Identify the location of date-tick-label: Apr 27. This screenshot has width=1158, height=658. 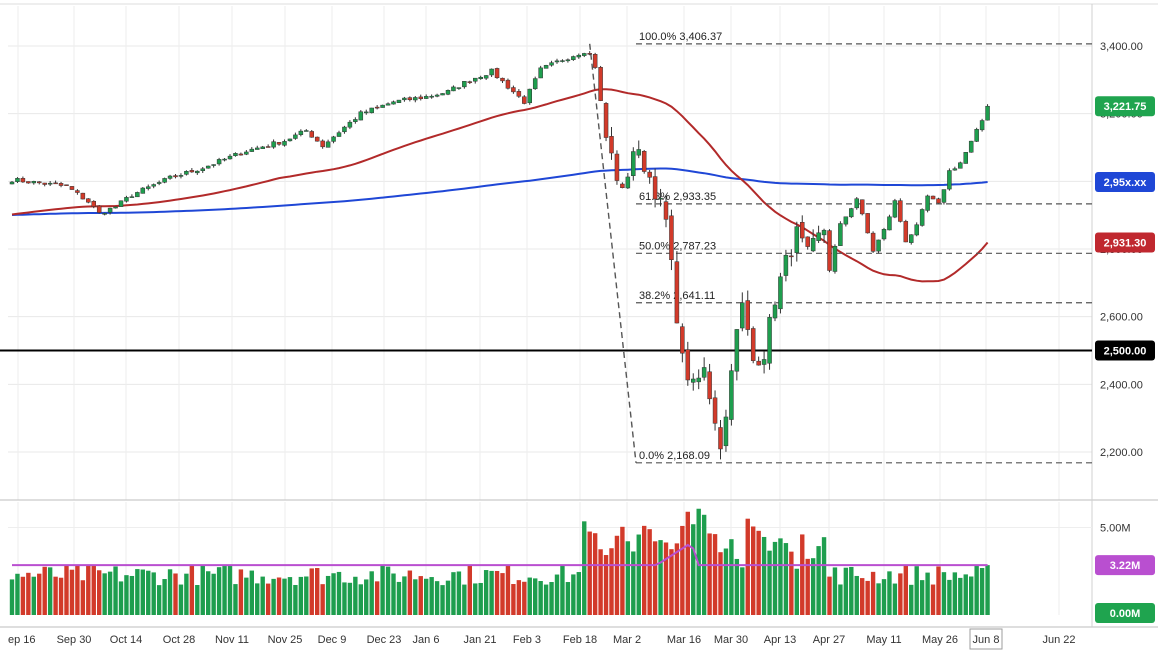
(829, 640).